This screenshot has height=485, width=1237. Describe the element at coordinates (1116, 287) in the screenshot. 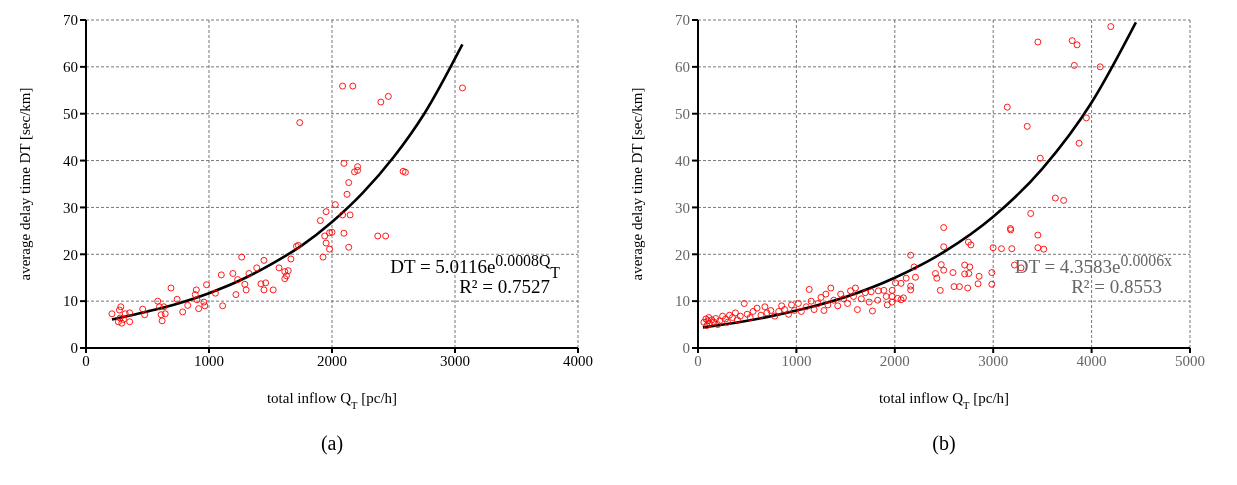

I see `annotation: R² = 0.8553` at that location.